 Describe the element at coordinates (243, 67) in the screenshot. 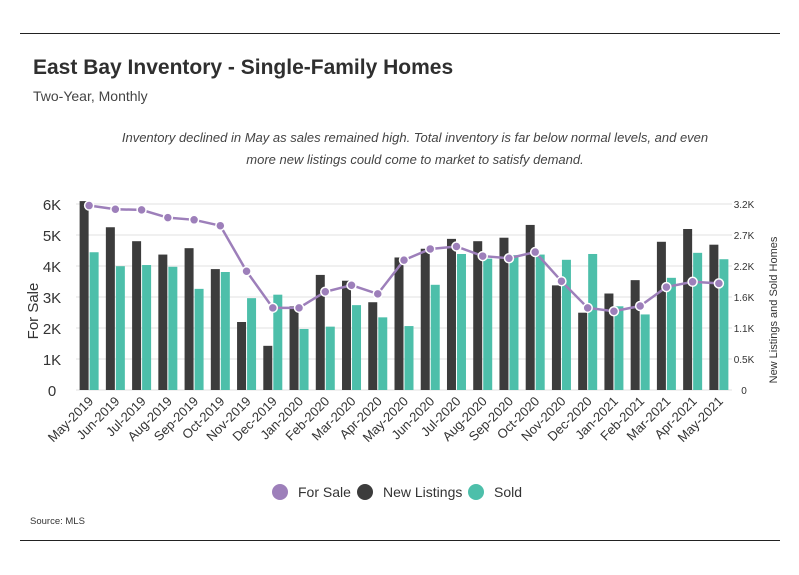

I see `chart-title: East Bay Inventory - Single-Family Homes` at that location.